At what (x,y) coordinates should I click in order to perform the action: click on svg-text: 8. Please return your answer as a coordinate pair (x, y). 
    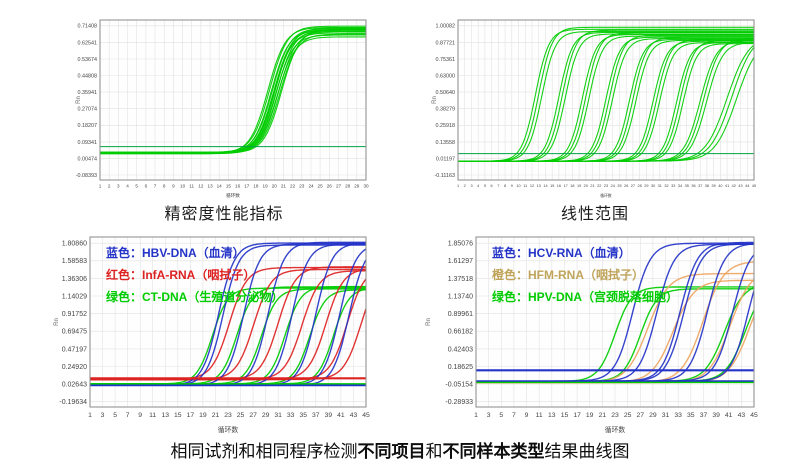
    Looking at the image, I should click on (164, 186).